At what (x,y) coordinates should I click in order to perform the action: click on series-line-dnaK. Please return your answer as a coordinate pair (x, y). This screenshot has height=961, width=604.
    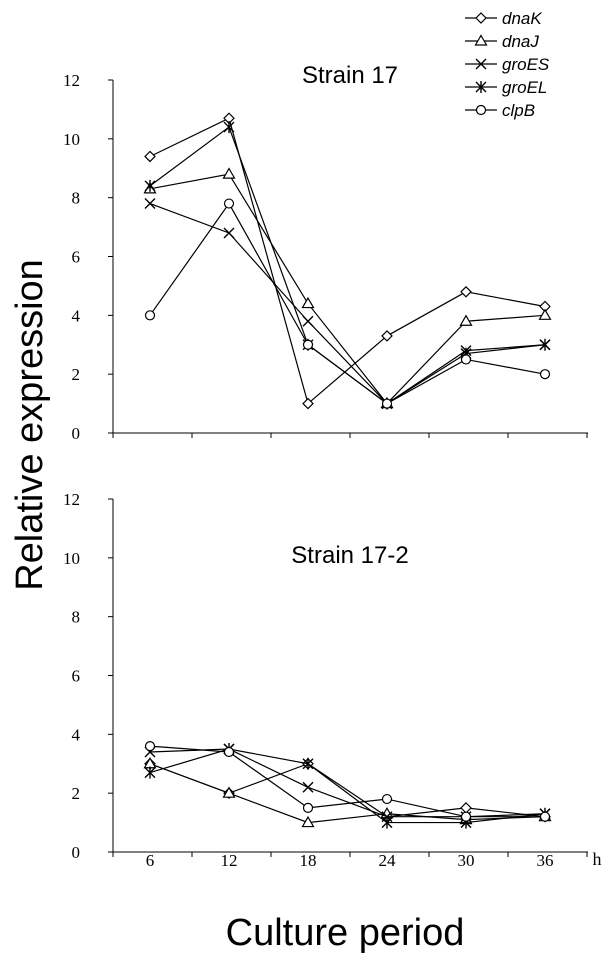
    Looking at the image, I should click on (347, 790).